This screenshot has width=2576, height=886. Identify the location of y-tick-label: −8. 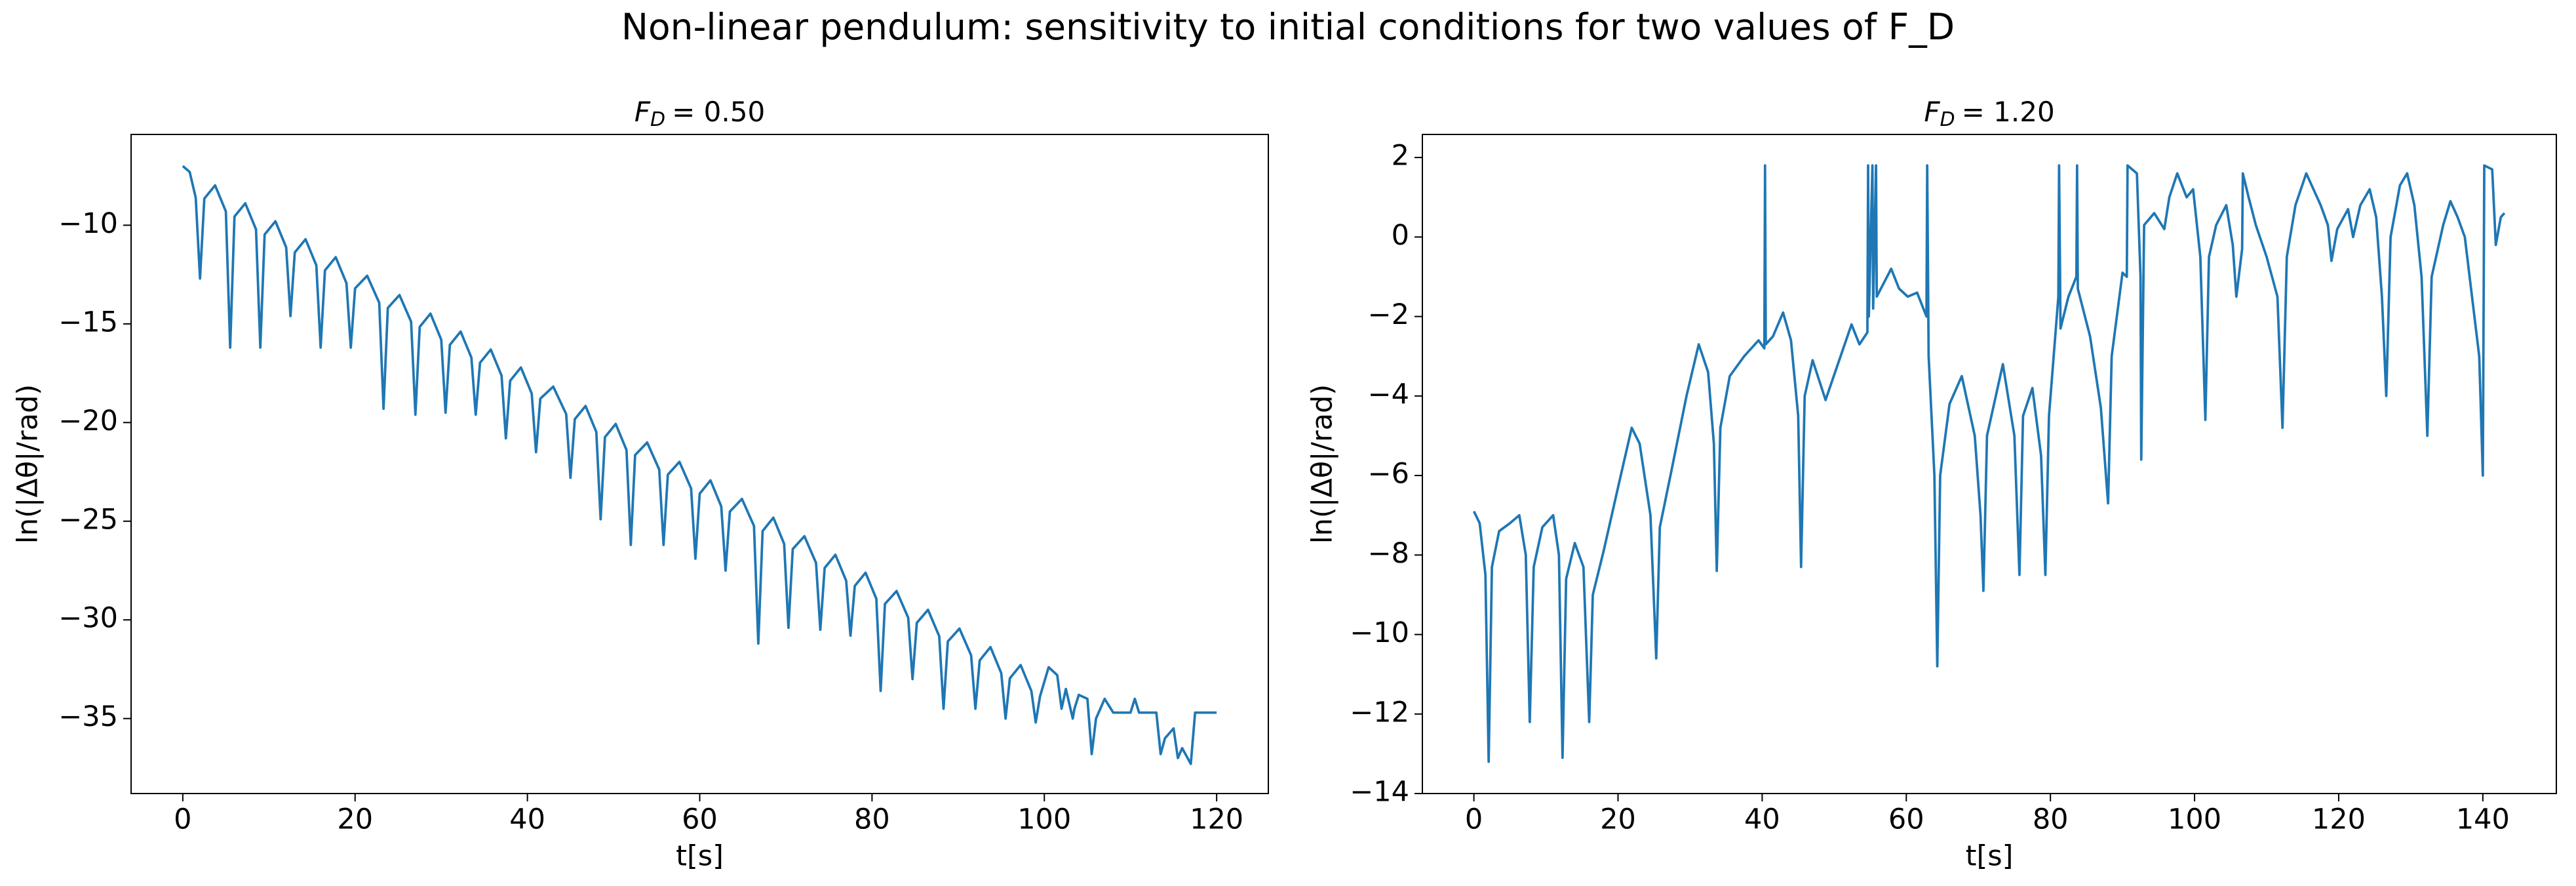
(1388, 553).